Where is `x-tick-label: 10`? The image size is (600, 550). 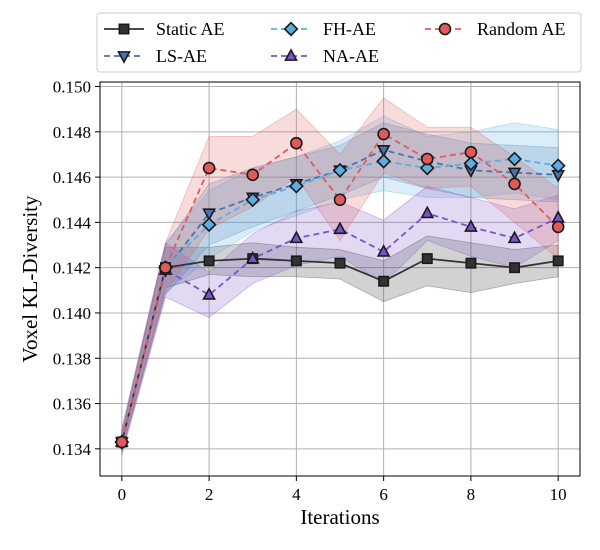 x-tick-label: 10 is located at coordinates (558, 494).